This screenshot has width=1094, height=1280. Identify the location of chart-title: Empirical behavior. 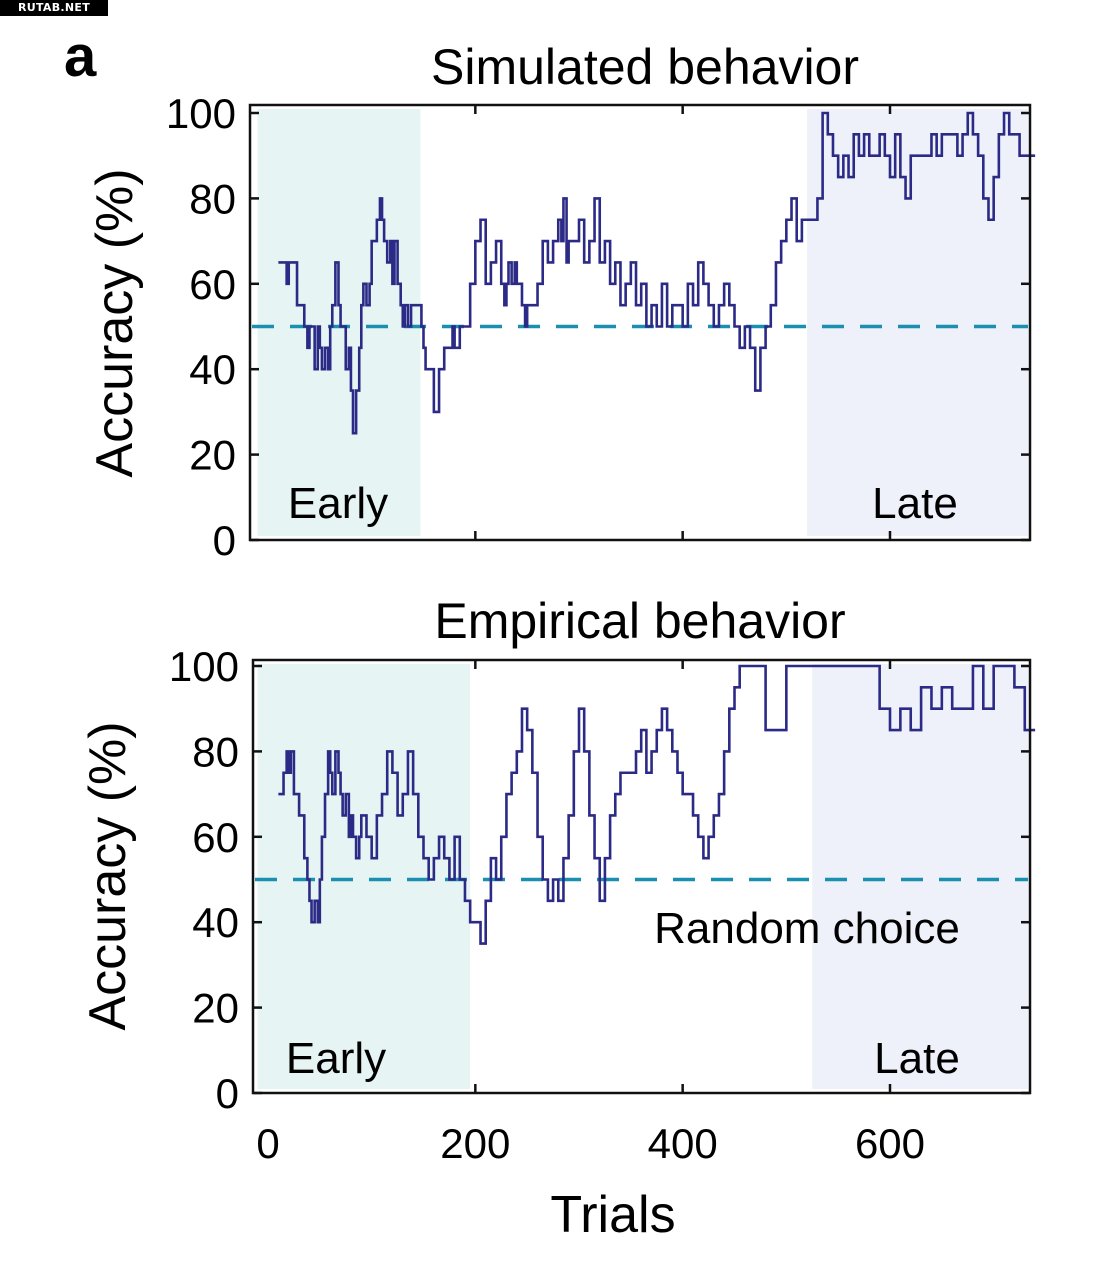
(639, 621).